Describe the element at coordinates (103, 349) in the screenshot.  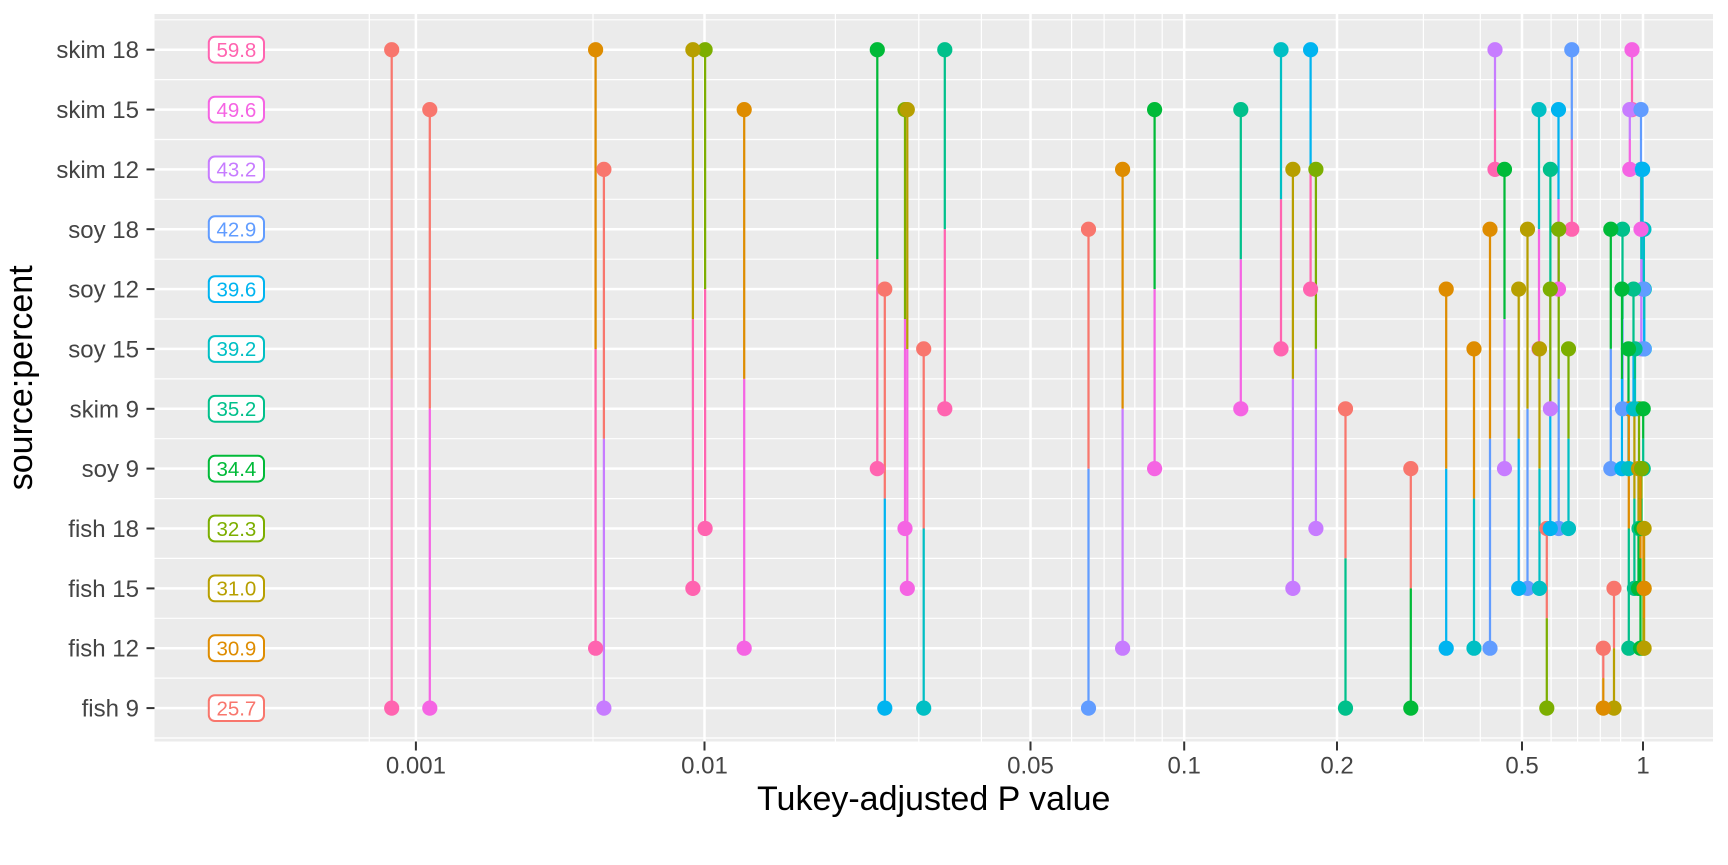
I see `svg-text: soy 15` at that location.